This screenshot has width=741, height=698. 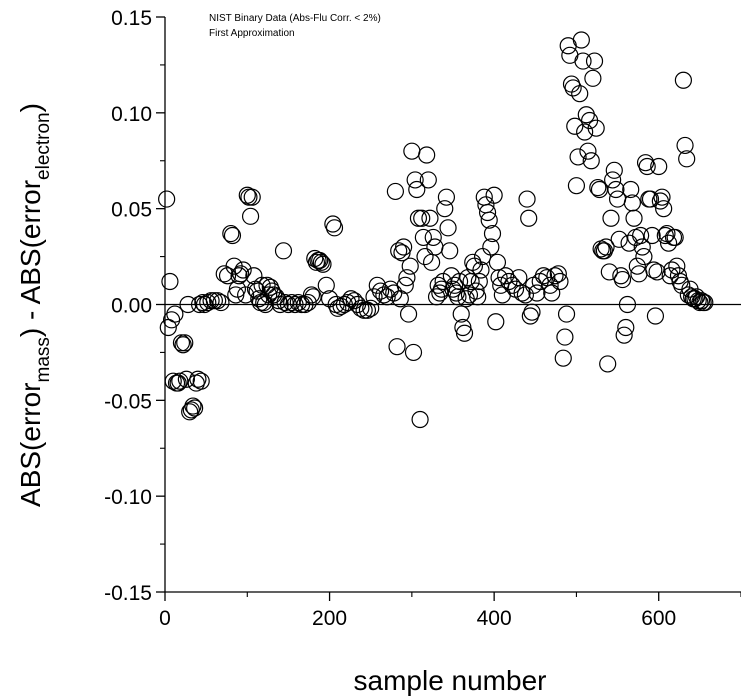 I want to click on y-tick-label: 0.10, so click(x=131, y=114).